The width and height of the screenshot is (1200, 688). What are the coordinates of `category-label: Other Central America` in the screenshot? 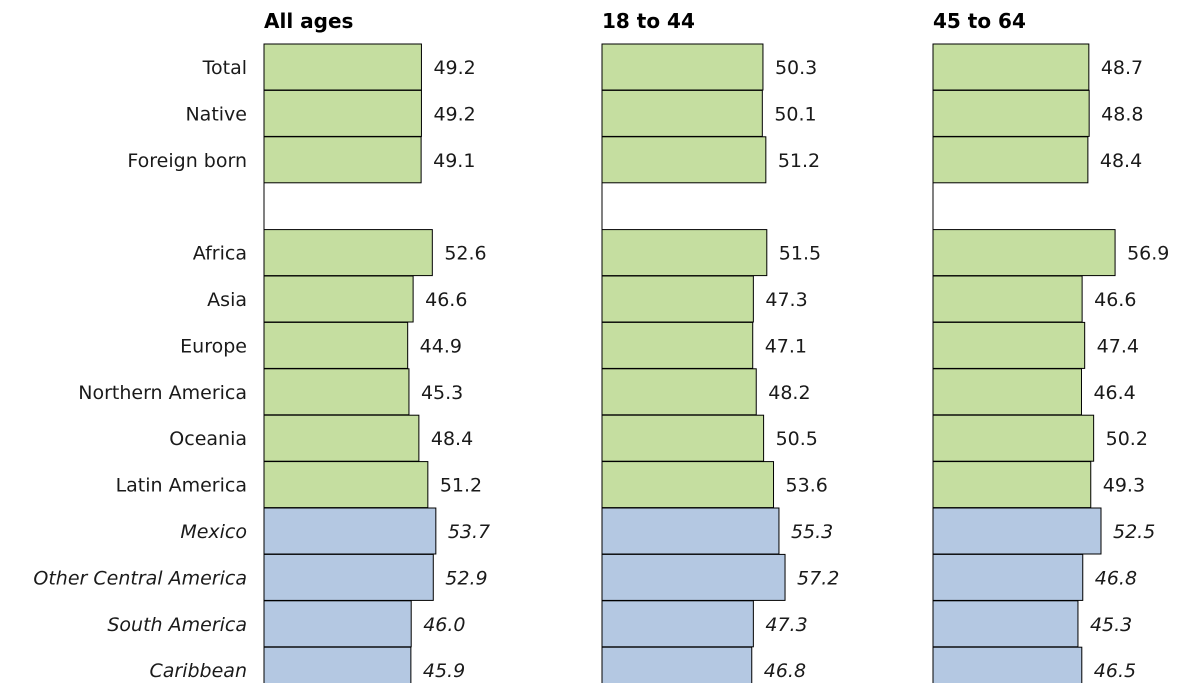 It's located at (140, 578).